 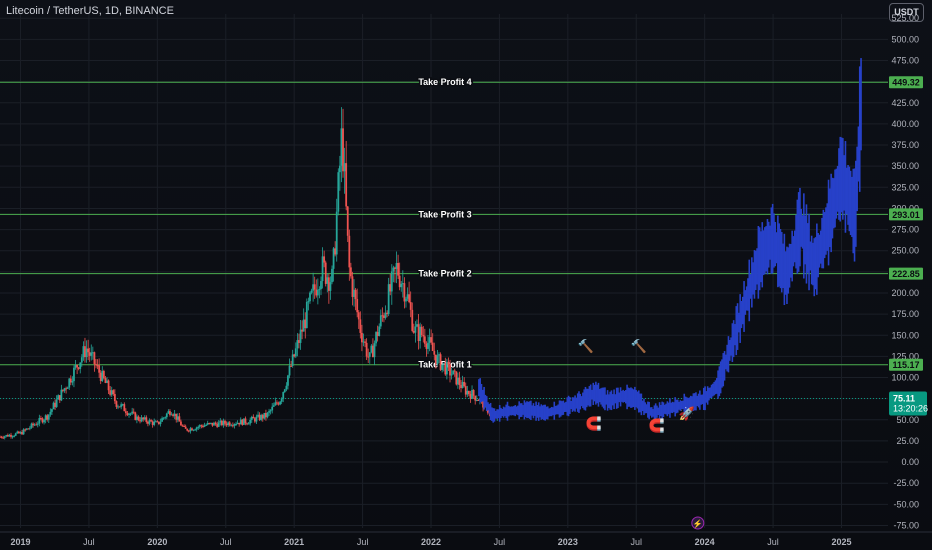 What do you see at coordinates (905, 166) in the screenshot?
I see `price-tick-label: 350.00` at bounding box center [905, 166].